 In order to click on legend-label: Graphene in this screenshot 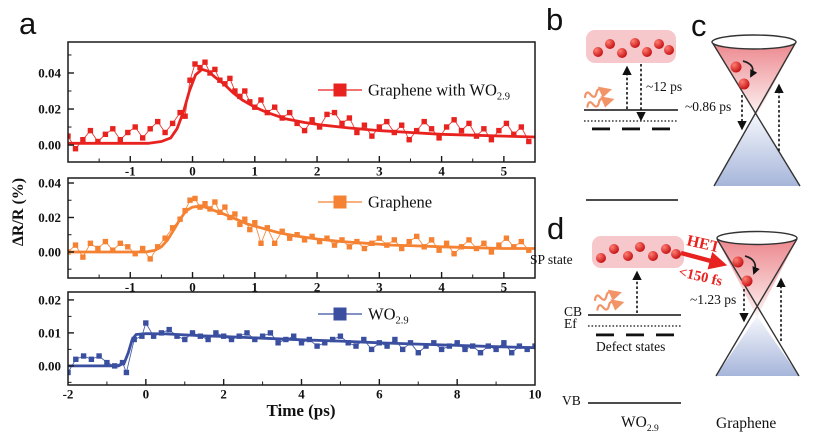, I will do `click(400, 202)`.